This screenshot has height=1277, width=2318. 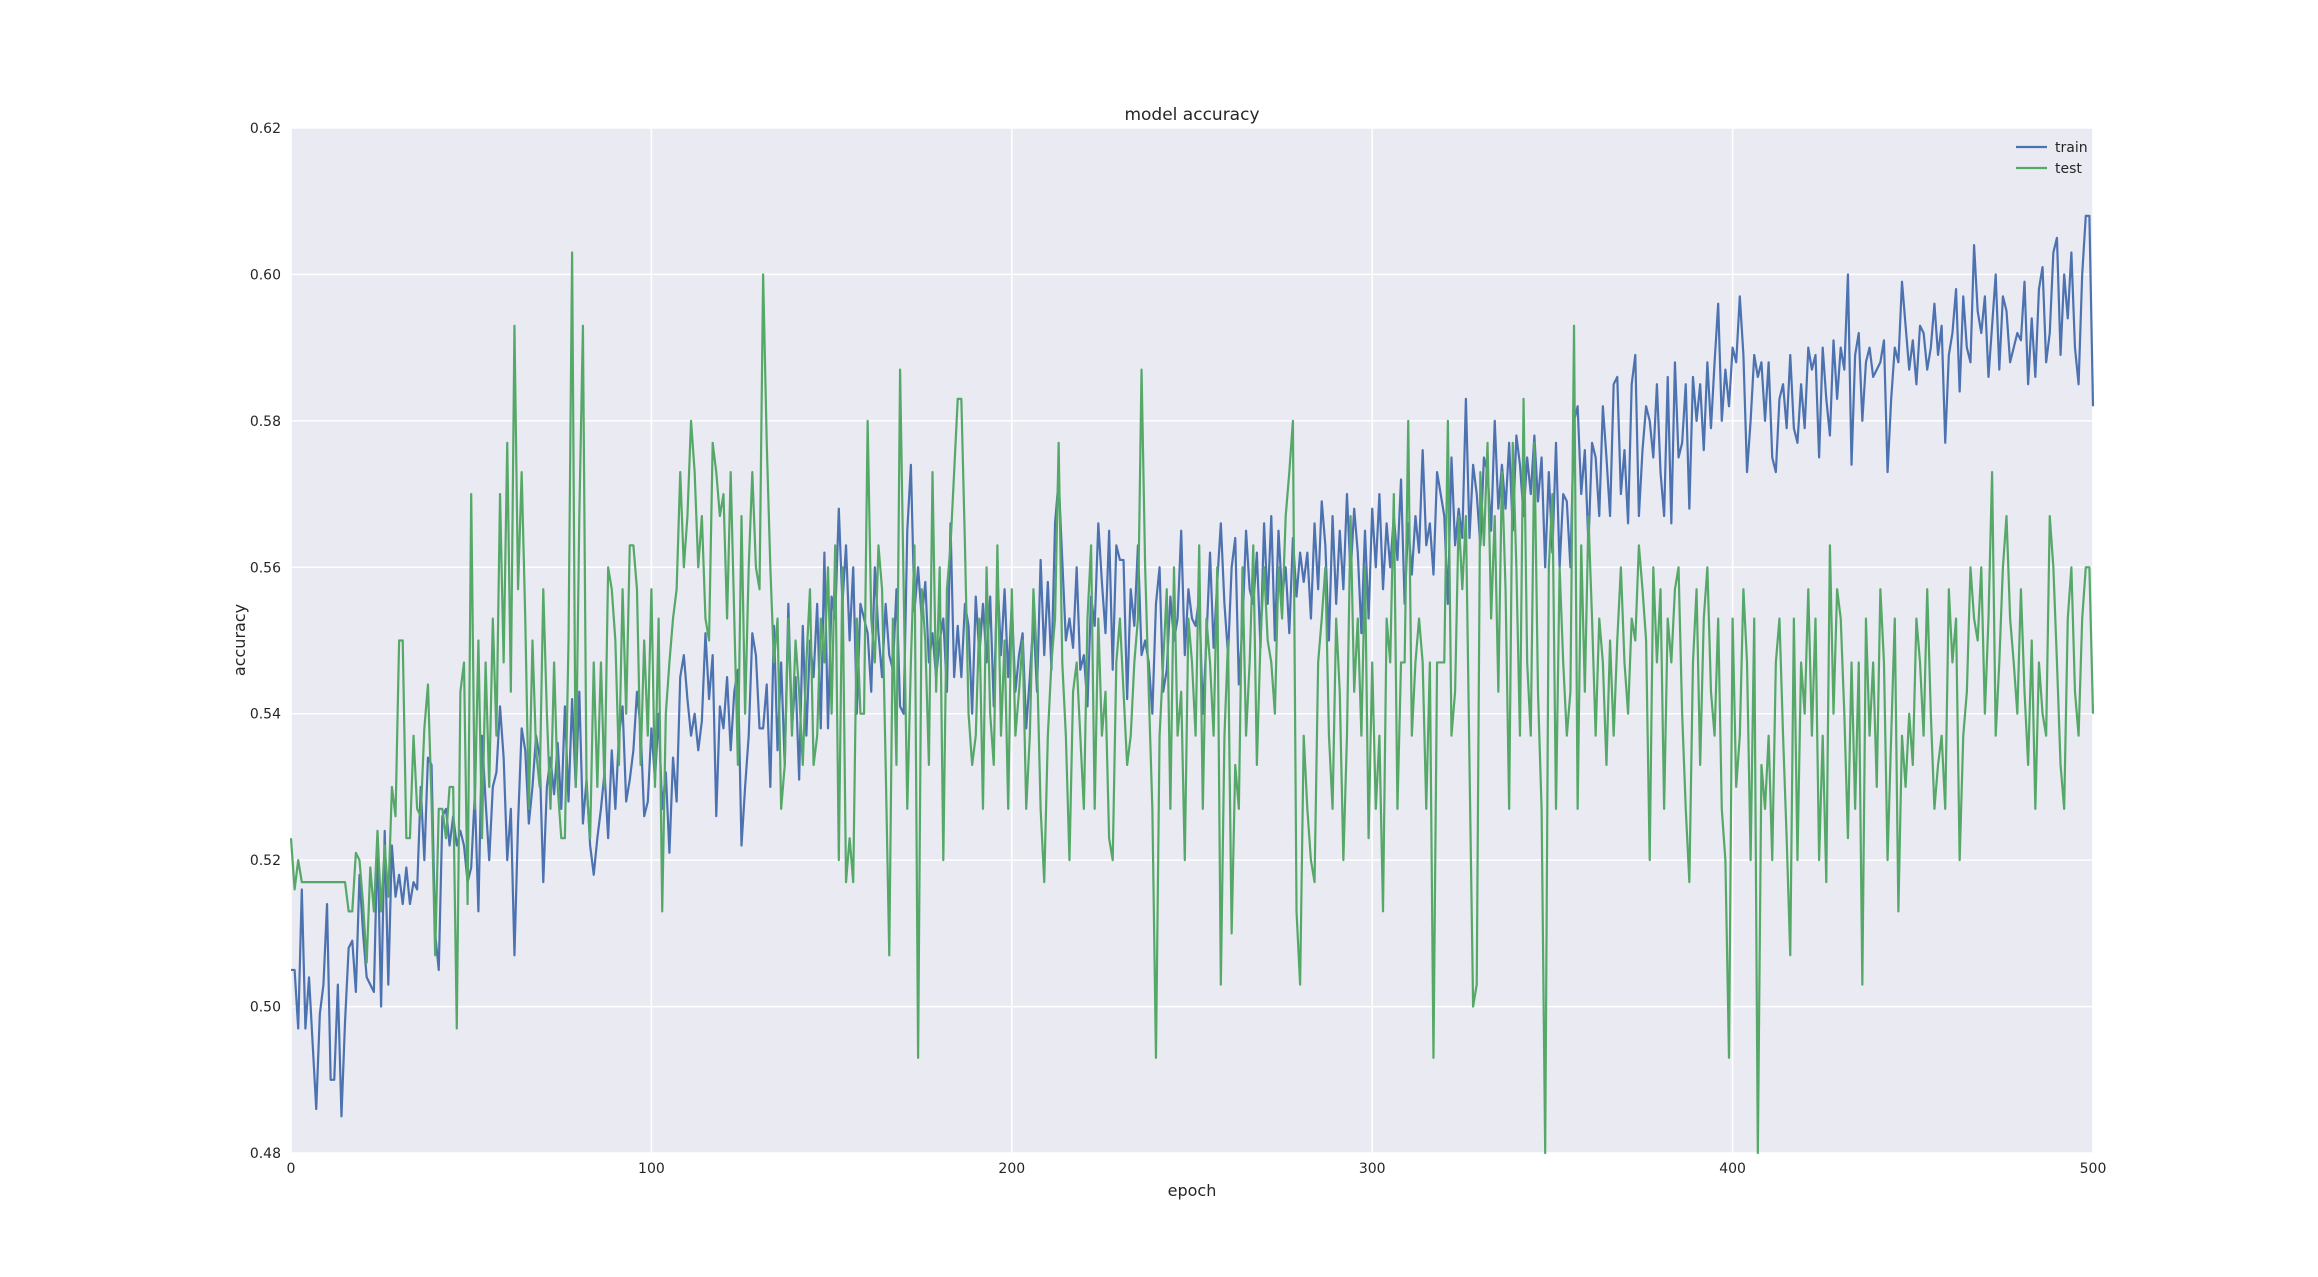 What do you see at coordinates (1372, 1169) in the screenshot?
I see `x-tick-label: 300` at bounding box center [1372, 1169].